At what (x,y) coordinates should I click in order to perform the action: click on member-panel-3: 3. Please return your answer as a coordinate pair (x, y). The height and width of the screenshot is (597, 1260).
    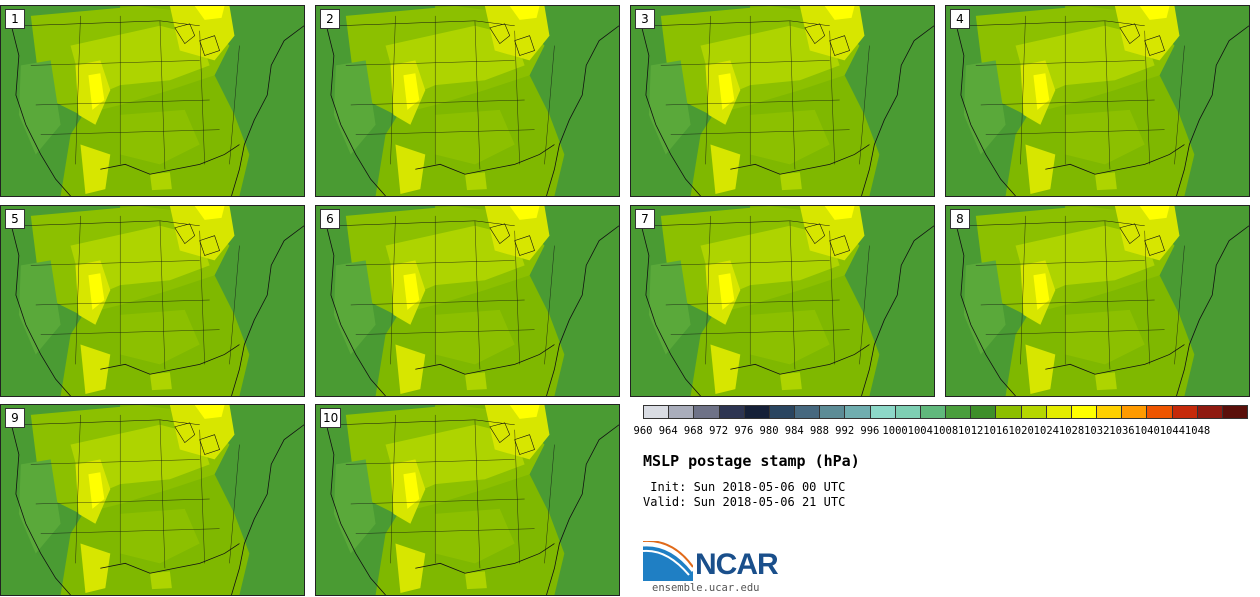
    Looking at the image, I should click on (782, 101).